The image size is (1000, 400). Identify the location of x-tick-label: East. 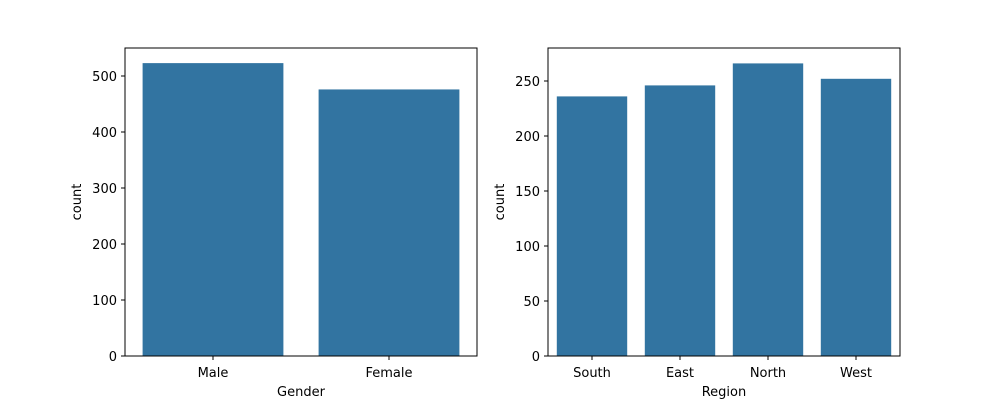
(680, 373).